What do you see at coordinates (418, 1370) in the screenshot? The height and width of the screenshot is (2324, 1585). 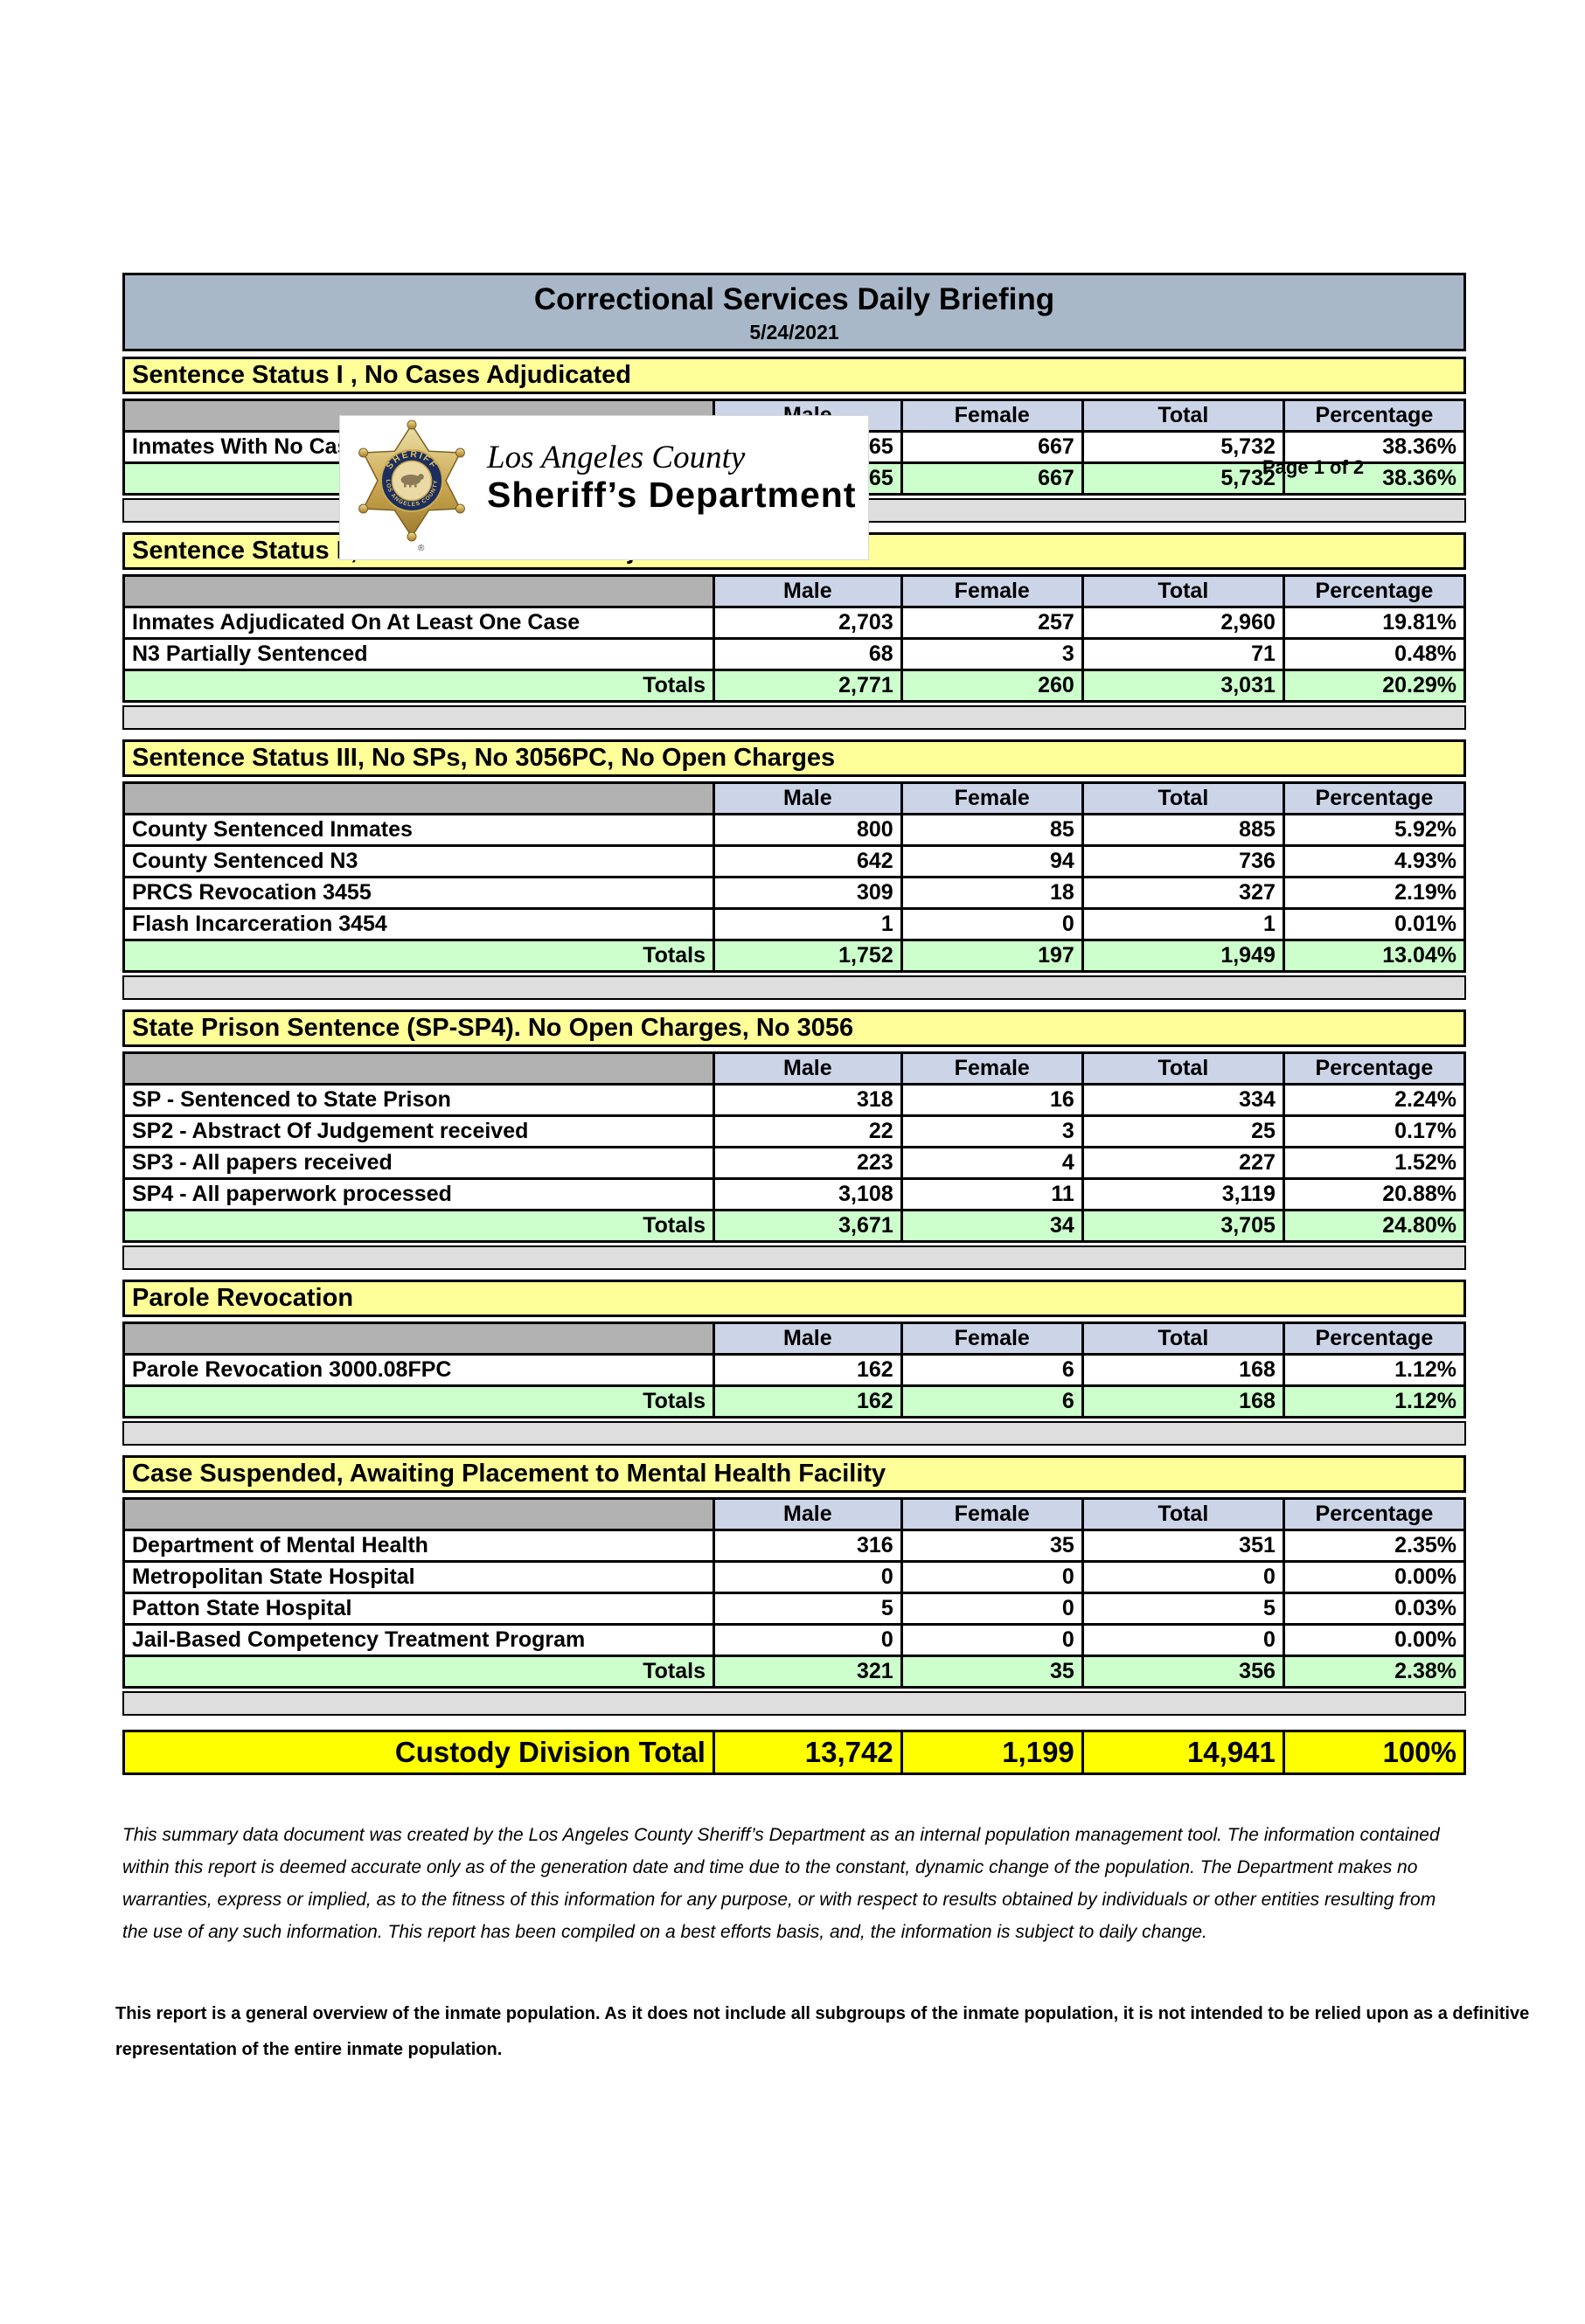 I see `row-label: Parole Revocation 3000.08FPC` at bounding box center [418, 1370].